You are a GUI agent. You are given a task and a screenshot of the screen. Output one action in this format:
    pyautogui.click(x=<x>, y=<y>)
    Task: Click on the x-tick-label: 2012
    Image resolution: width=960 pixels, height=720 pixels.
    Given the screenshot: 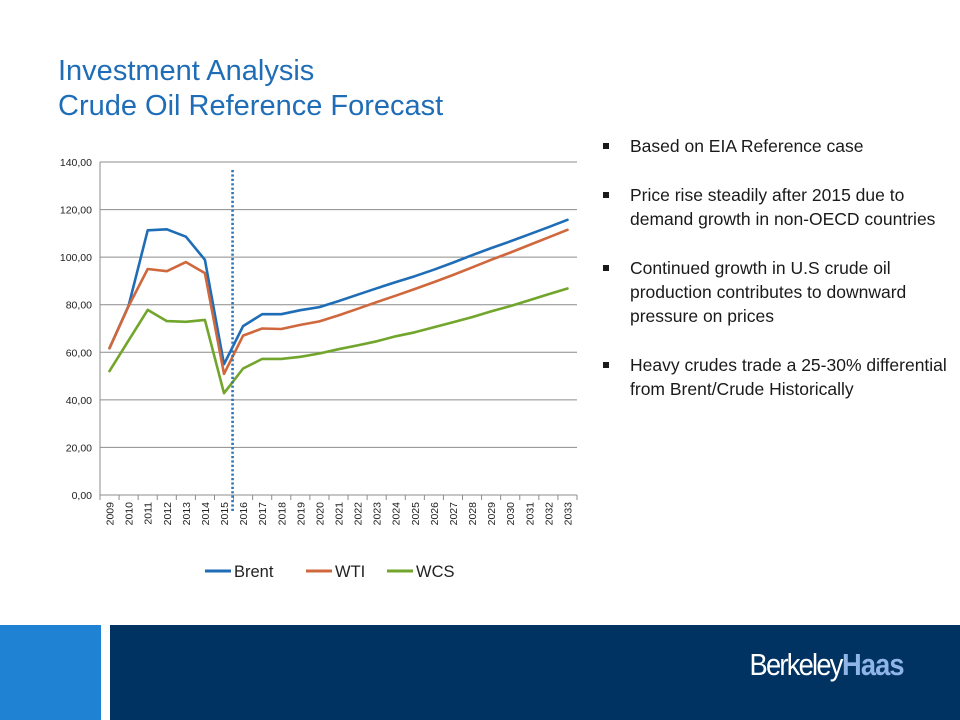 What is the action you would take?
    pyautogui.click(x=168, y=514)
    